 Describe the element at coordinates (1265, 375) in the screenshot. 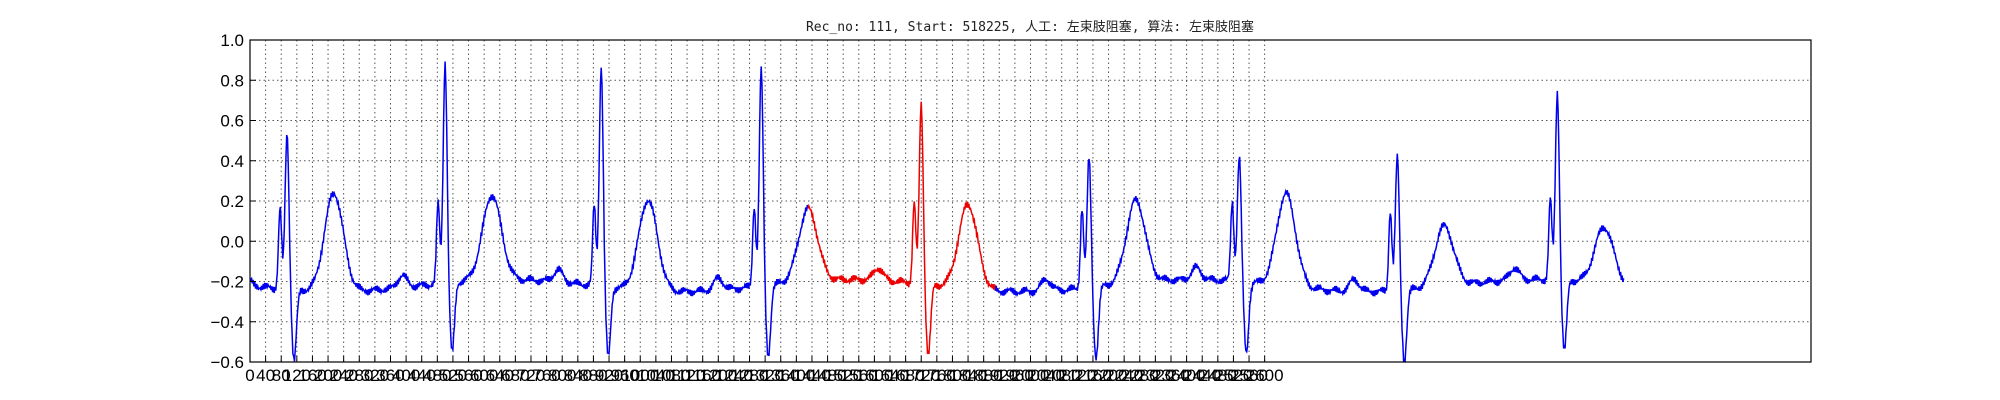

I see `x-tick-label: 2600` at that location.